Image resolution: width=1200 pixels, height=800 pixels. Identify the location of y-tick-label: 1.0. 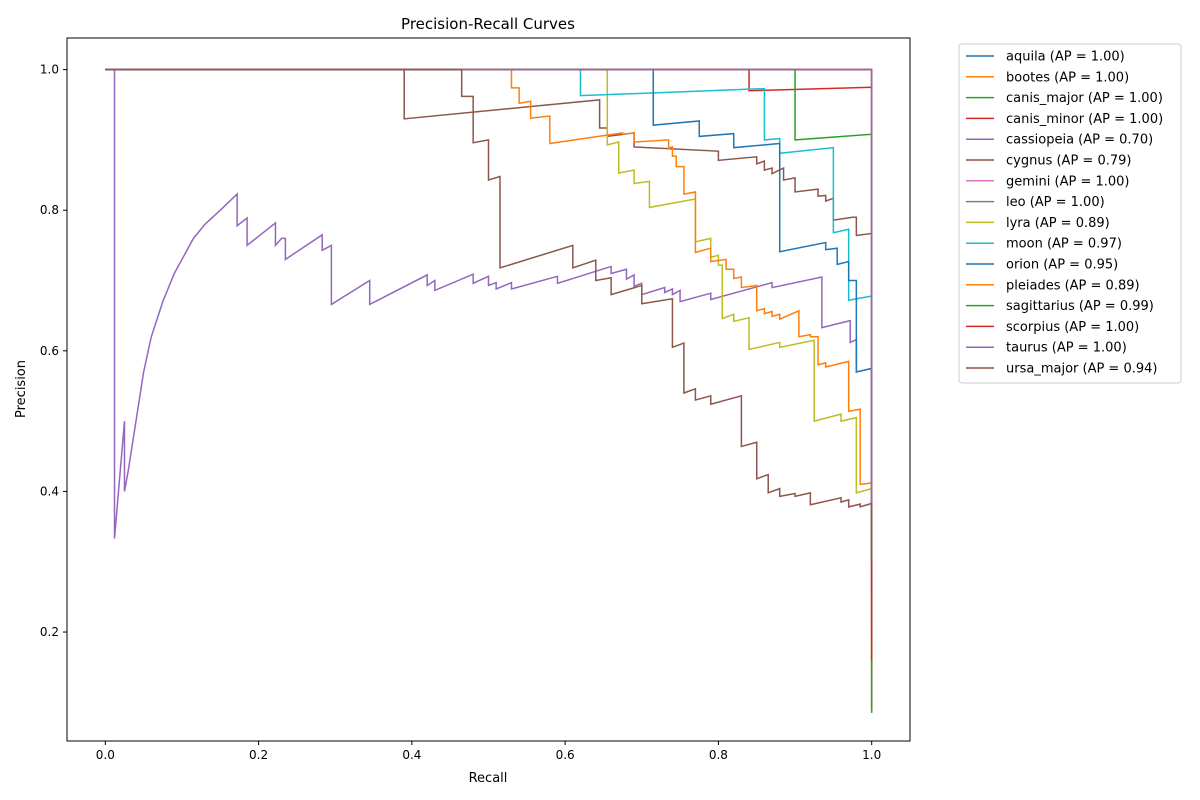
(49, 70).